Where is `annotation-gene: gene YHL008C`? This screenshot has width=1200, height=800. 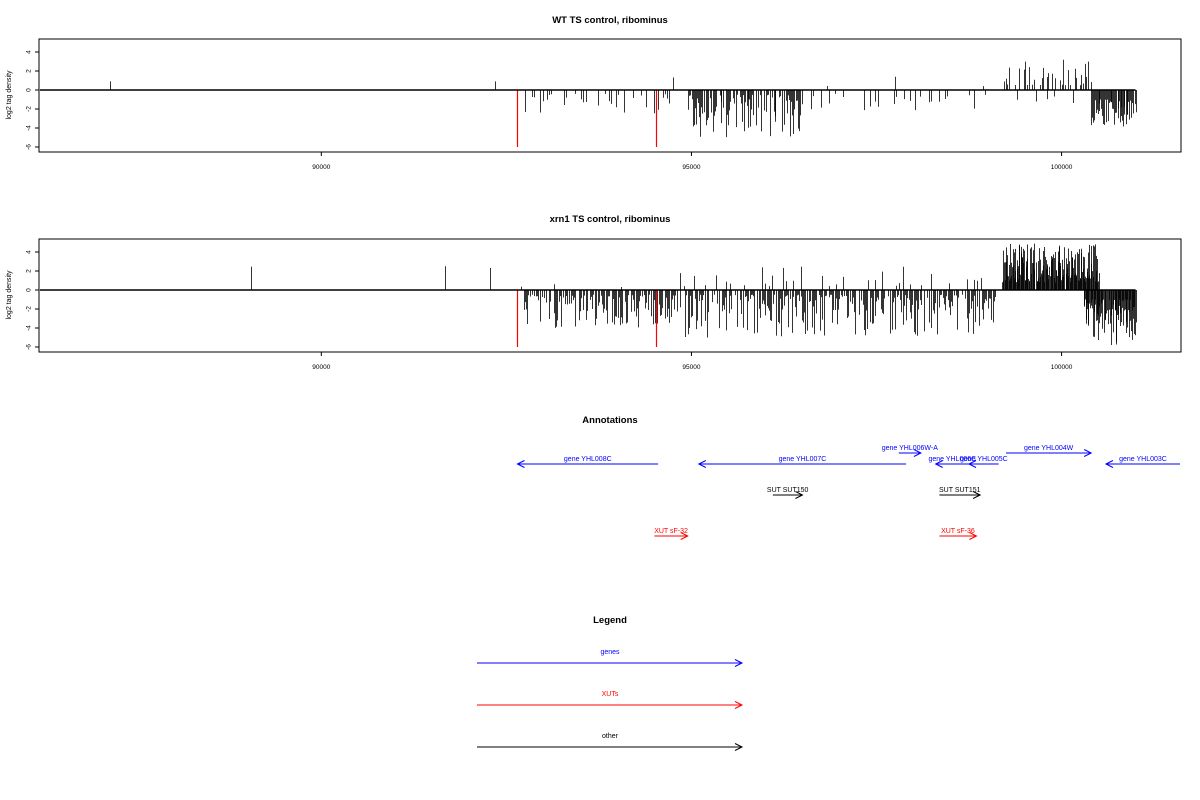
annotation-gene: gene YHL008C is located at coordinates (587, 462).